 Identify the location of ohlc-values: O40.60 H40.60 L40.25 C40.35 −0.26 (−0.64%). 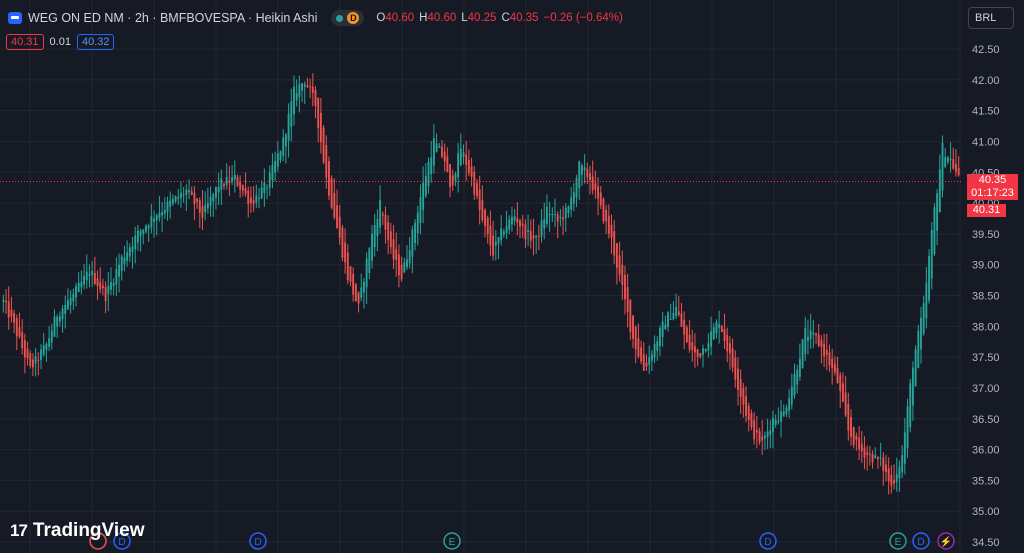
(501, 18).